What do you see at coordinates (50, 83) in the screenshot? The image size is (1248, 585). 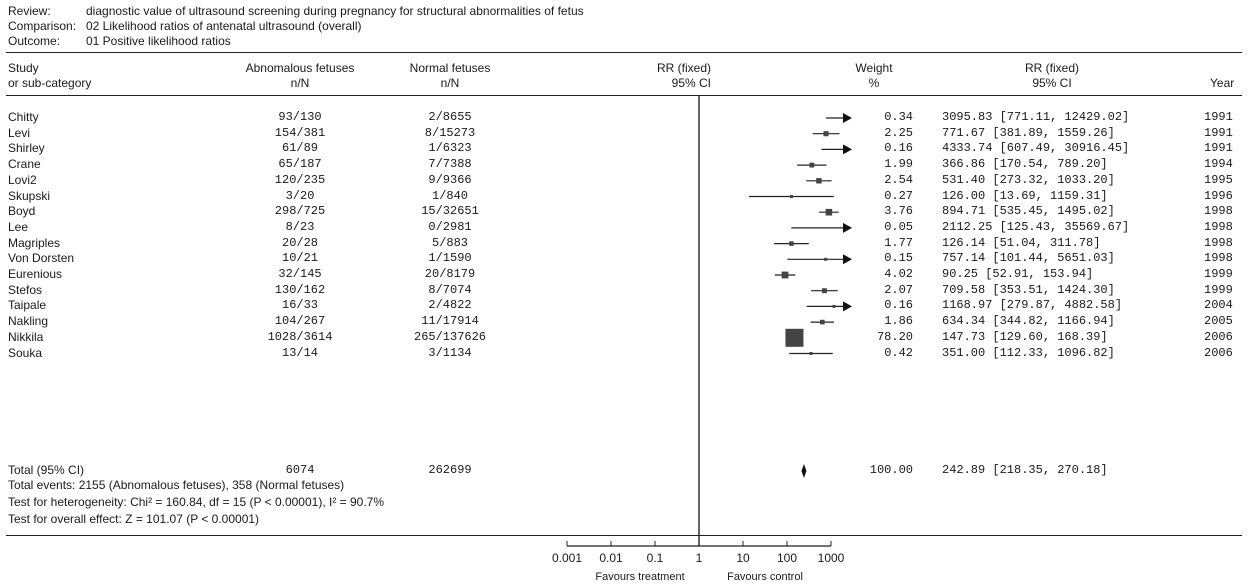 I see `col-study-line2: or sub-category` at bounding box center [50, 83].